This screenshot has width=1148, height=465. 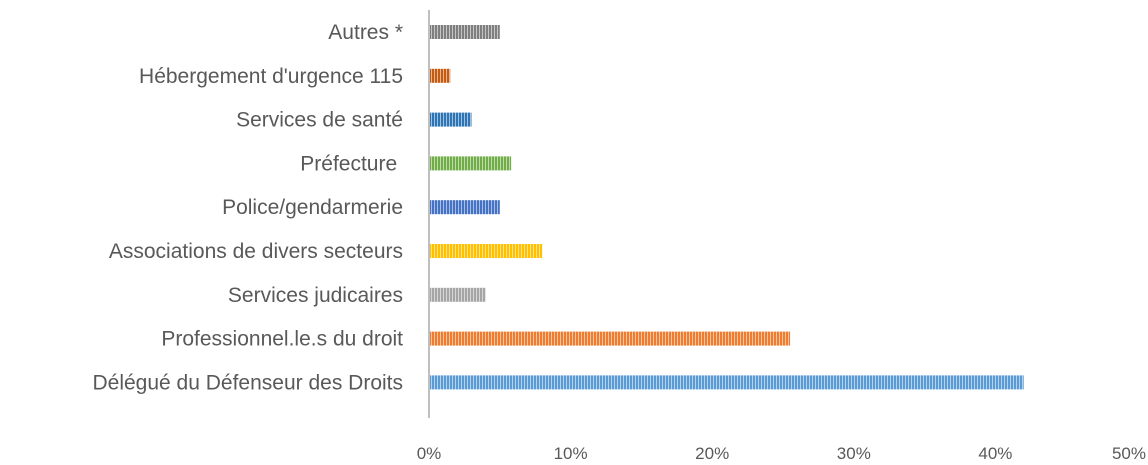 What do you see at coordinates (351, 163) in the screenshot?
I see `category-label: Préfecture` at bounding box center [351, 163].